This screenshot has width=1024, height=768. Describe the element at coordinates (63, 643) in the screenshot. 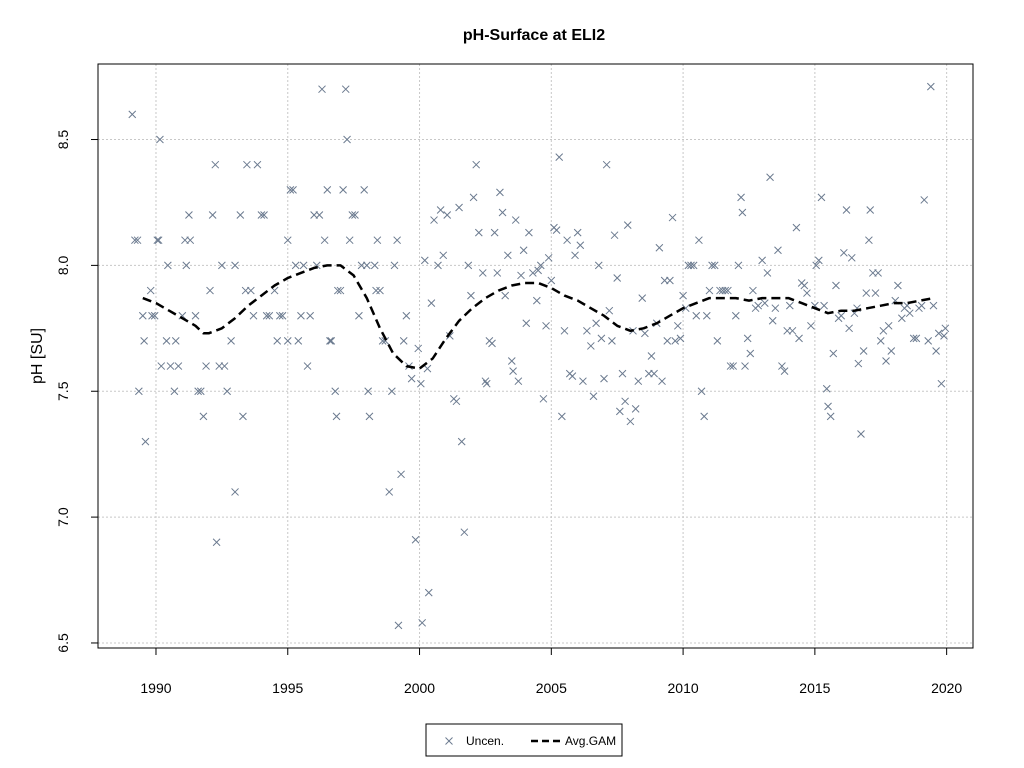

I see `y-tick-label: 6.5` at that location.